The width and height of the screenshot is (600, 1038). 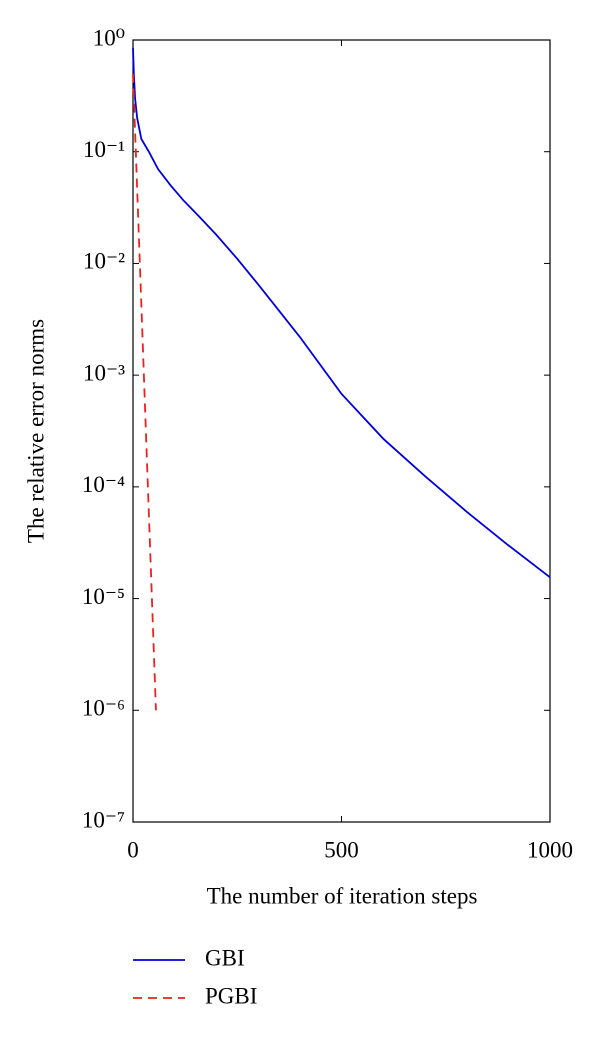 I want to click on y-tick-label: 10⁻⁴, so click(x=103, y=484).